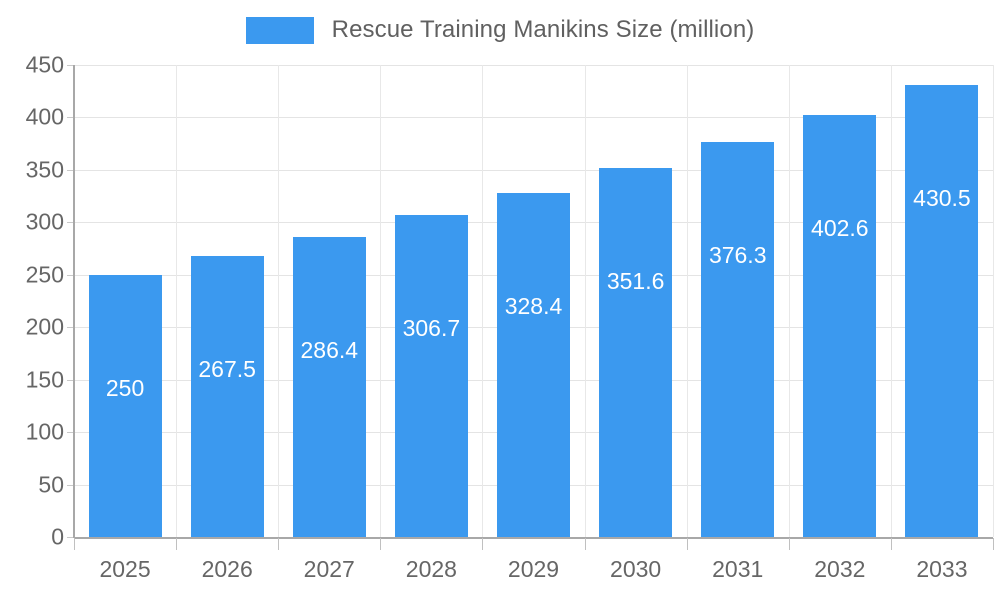 The height and width of the screenshot is (600, 1000). I want to click on x-axis-tick-label: 2031, so click(738, 569).